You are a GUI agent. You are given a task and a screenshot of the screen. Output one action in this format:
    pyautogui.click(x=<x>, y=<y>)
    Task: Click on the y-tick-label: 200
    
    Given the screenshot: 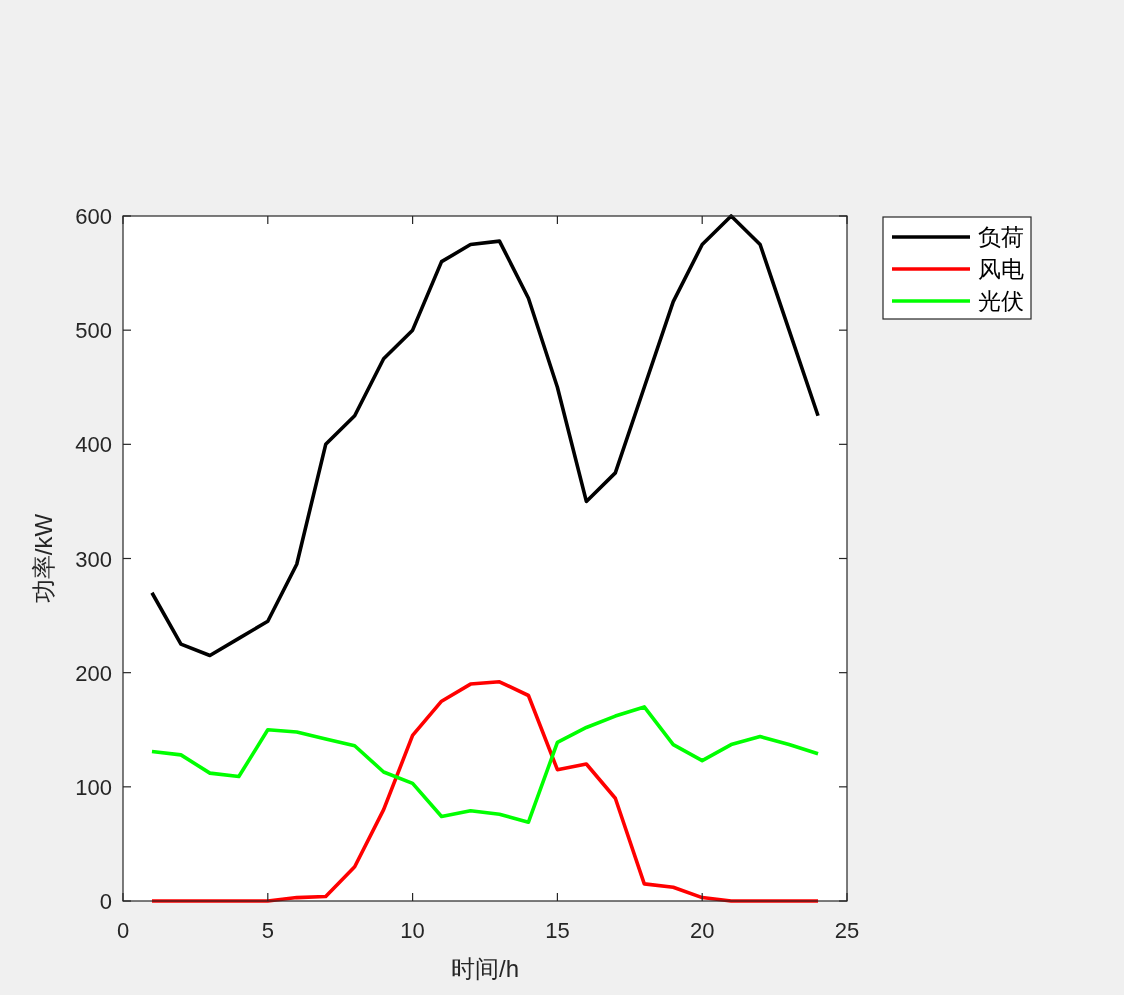 What is the action you would take?
    pyautogui.click(x=93, y=673)
    